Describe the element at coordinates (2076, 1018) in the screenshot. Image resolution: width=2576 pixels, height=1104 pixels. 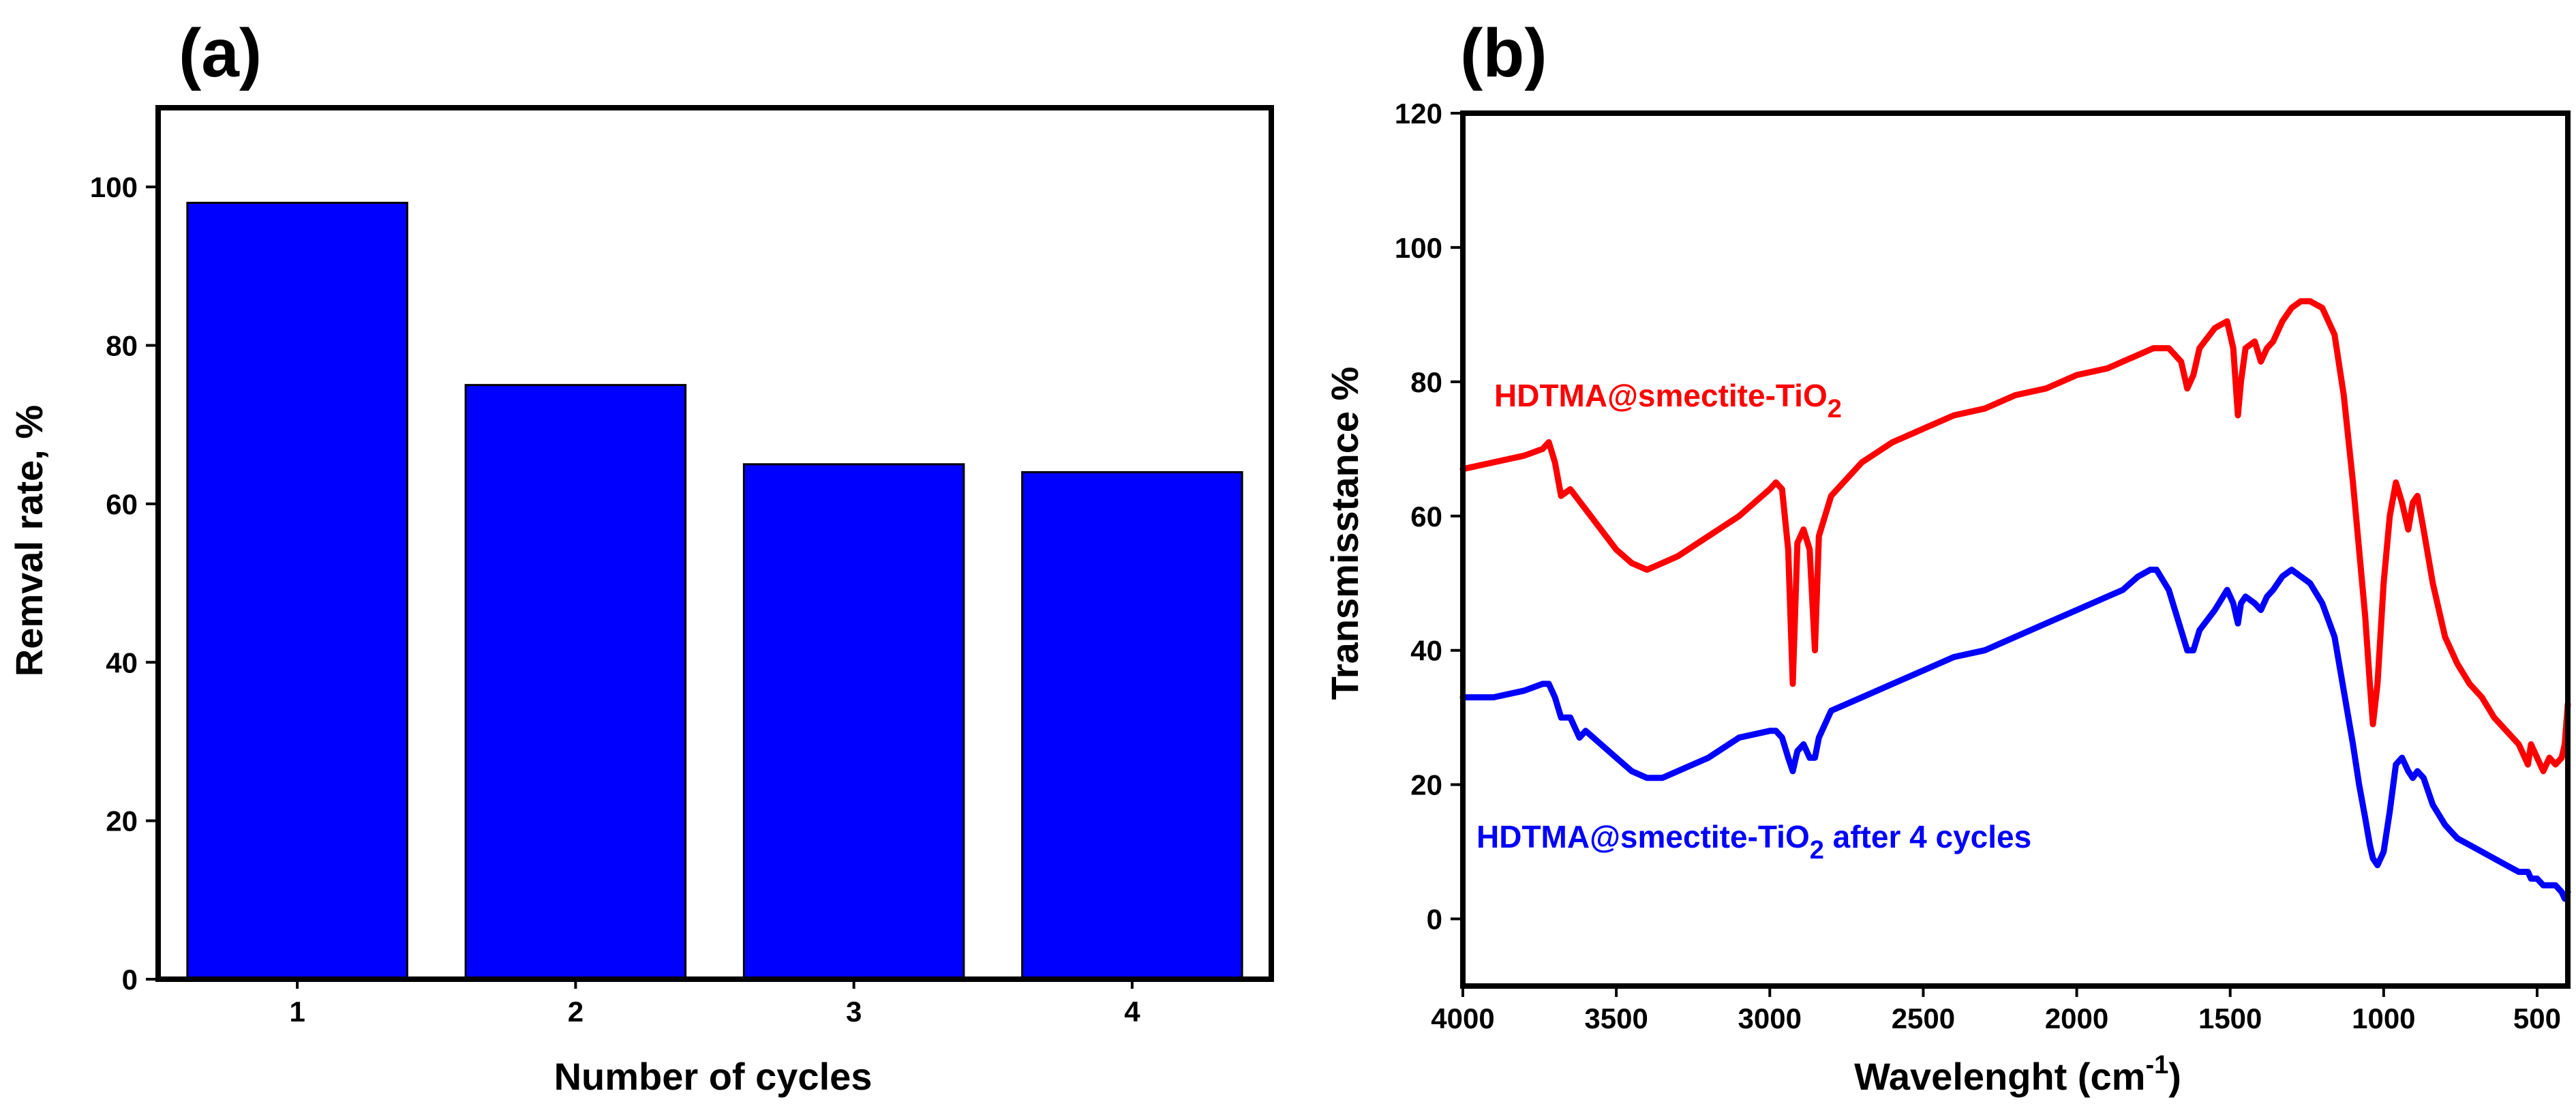
I see `x-tick-label-b: 2000` at that location.